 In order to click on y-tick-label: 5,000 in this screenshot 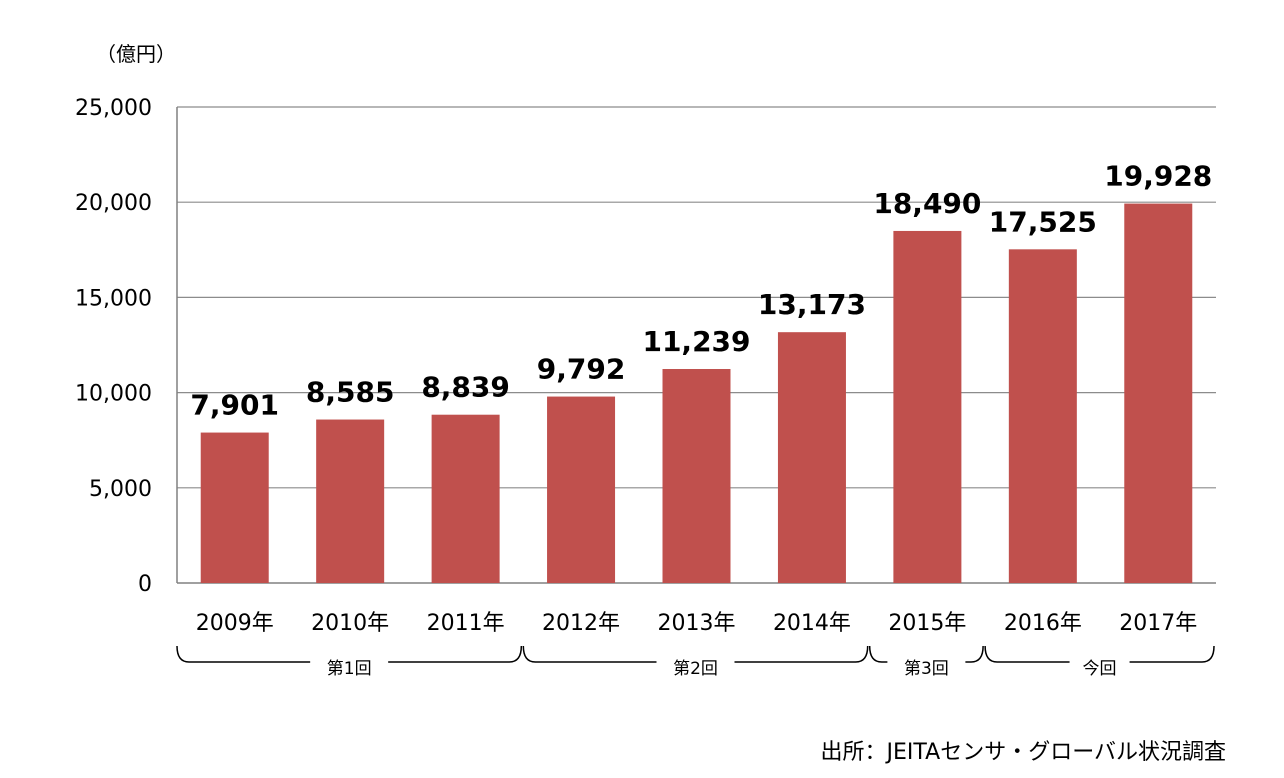, I will do `click(120, 489)`.